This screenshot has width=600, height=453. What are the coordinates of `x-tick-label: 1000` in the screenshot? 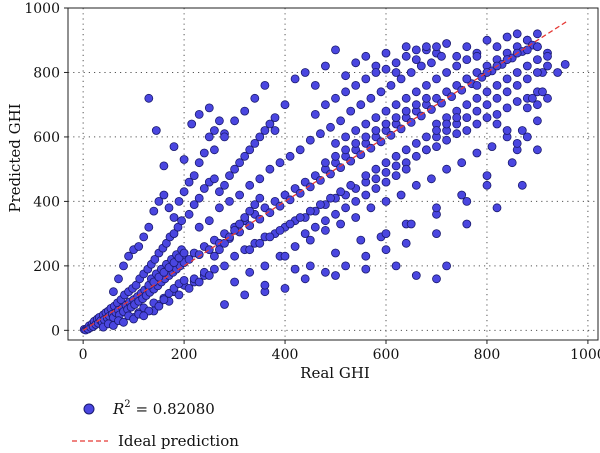 It's located at (585, 355).